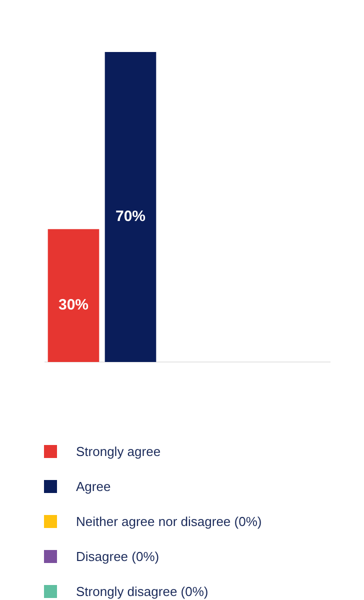 Image resolution: width=364 pixels, height=600 pixels. I want to click on data-label: 70%, so click(130, 217).